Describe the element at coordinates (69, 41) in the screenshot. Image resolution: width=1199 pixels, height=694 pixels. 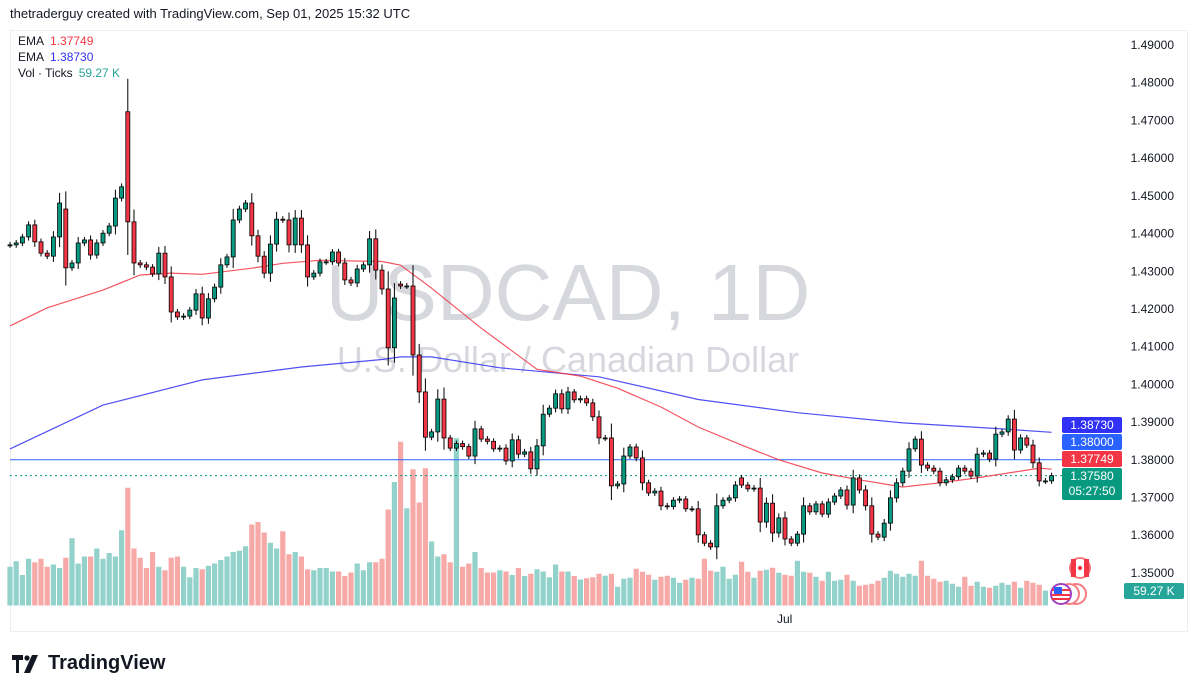
I see `legend-ema-fast: EMA 1.37749` at that location.